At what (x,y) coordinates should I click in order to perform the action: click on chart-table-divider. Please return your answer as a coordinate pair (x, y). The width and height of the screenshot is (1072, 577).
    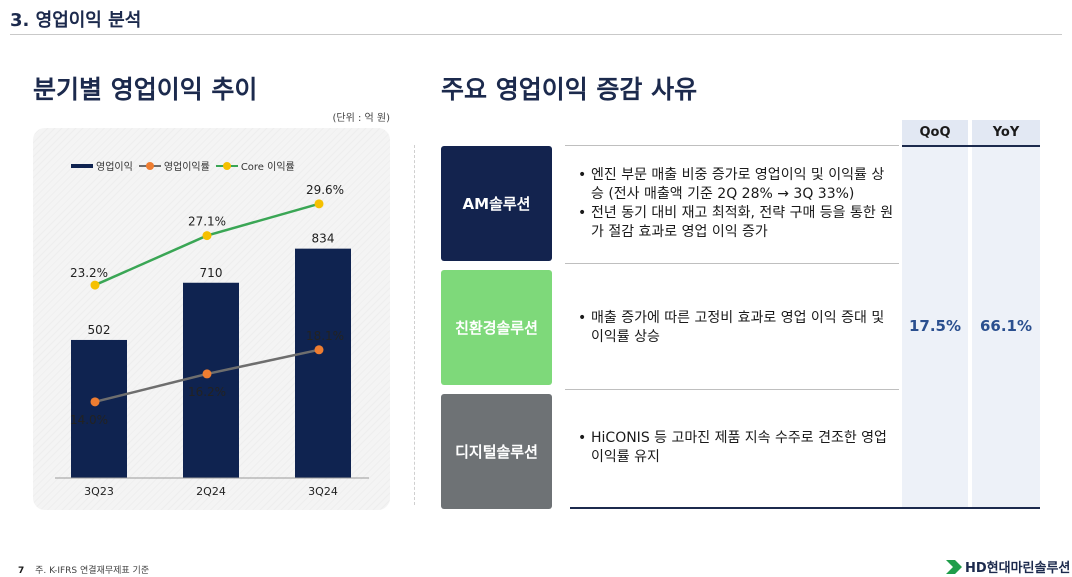
    Looking at the image, I should click on (414, 325).